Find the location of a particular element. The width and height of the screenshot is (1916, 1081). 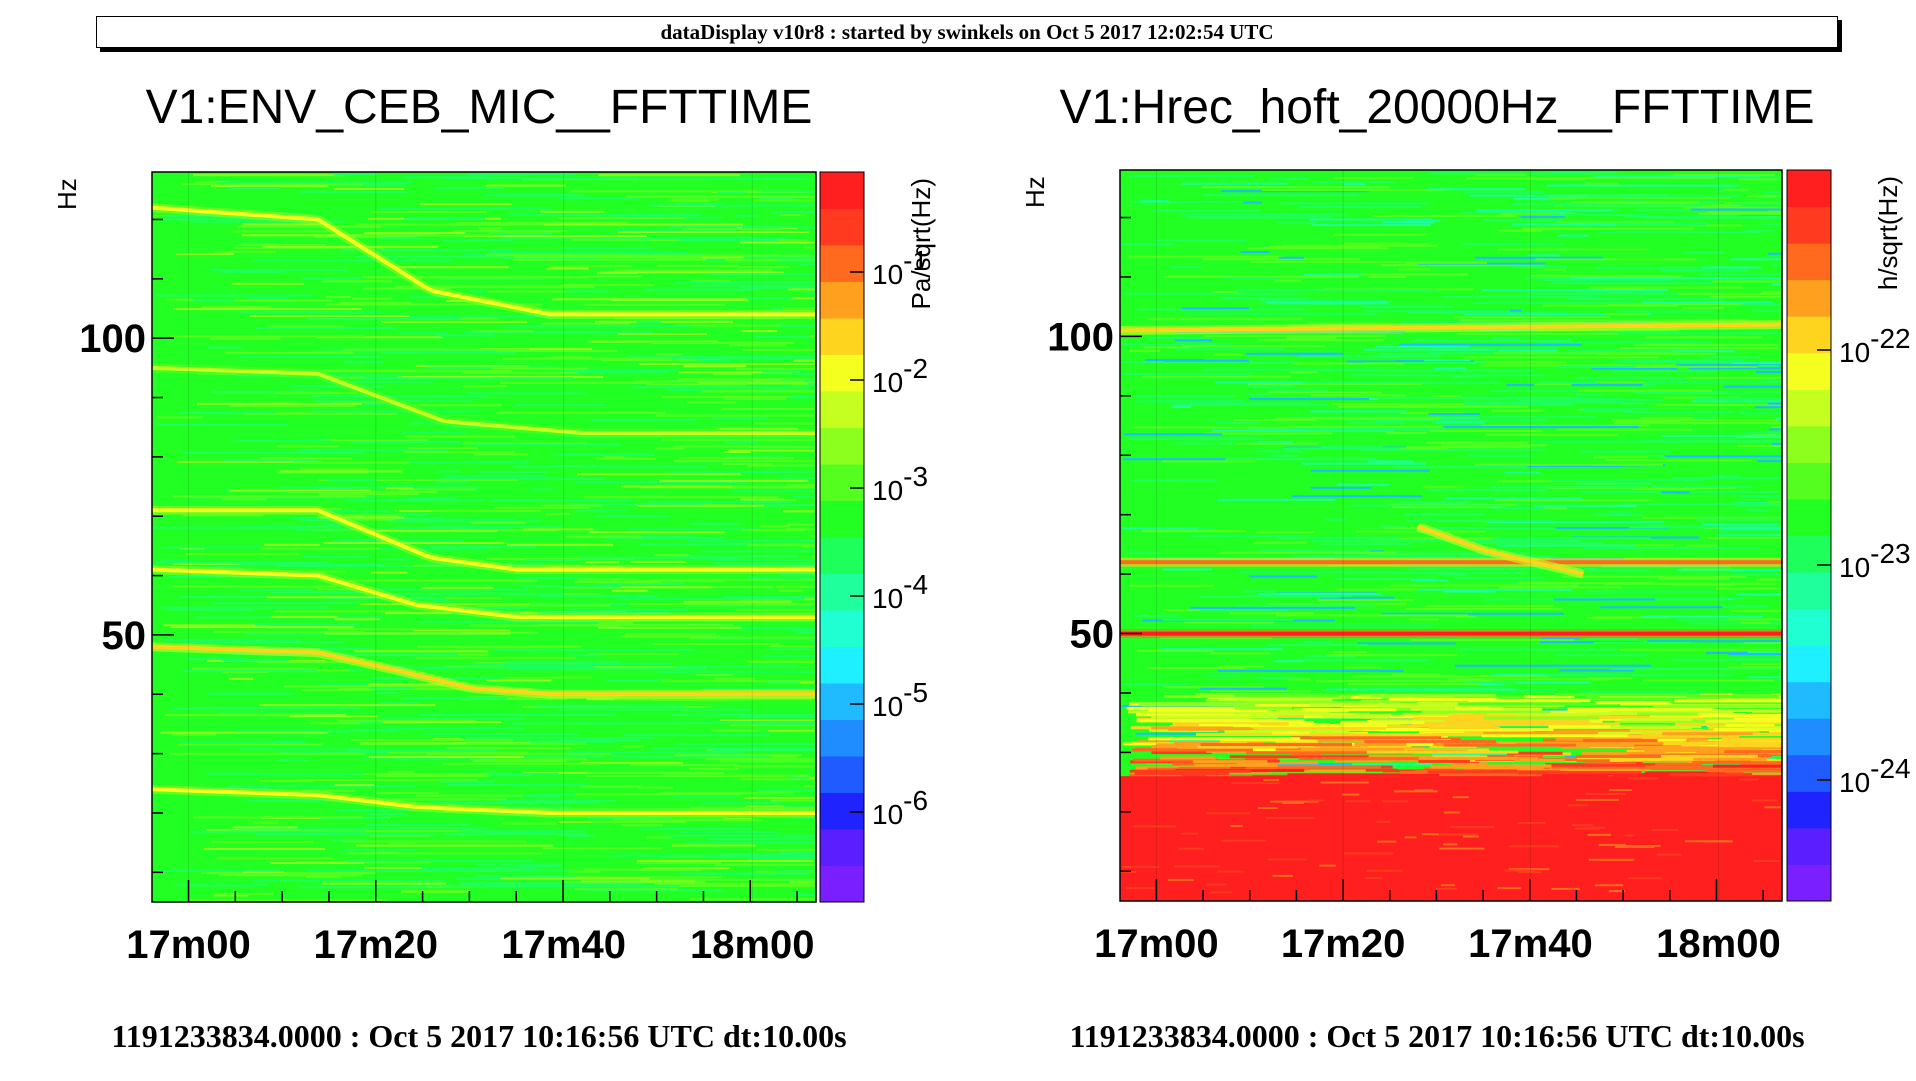

colorbar-tick-label: 10-22 is located at coordinates (1875, 345).